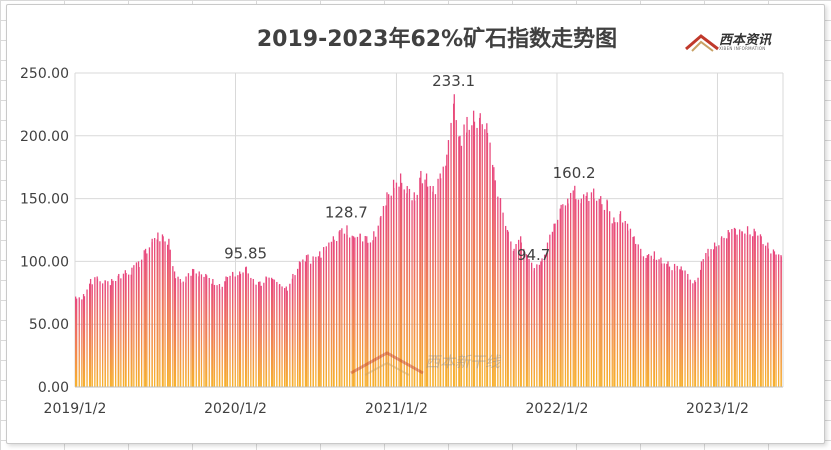  Describe the element at coordinates (557, 409) in the screenshot. I see `x-tick-label: 2022/1/2` at that location.